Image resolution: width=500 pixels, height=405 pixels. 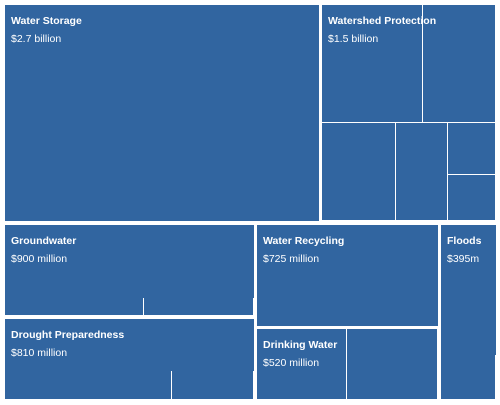 I want to click on tile-label: Watershed Protection, so click(x=382, y=21).